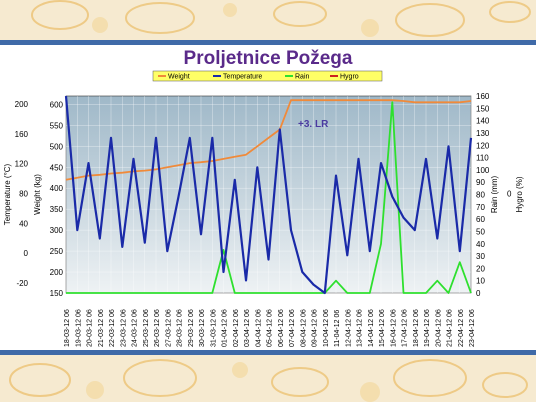 Image resolution: width=536 pixels, height=402 pixels. What do you see at coordinates (168, 328) in the screenshot?
I see `x-tick-label: 27-03-12 06` at bounding box center [168, 328].